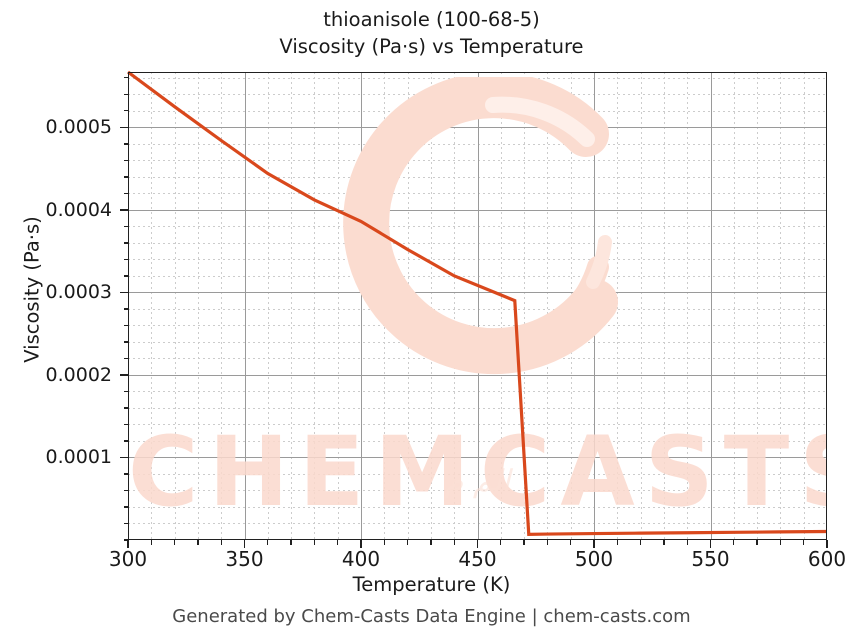  Describe the element at coordinates (78, 457) in the screenshot. I see `y-tick-label: 0.0001` at that location.